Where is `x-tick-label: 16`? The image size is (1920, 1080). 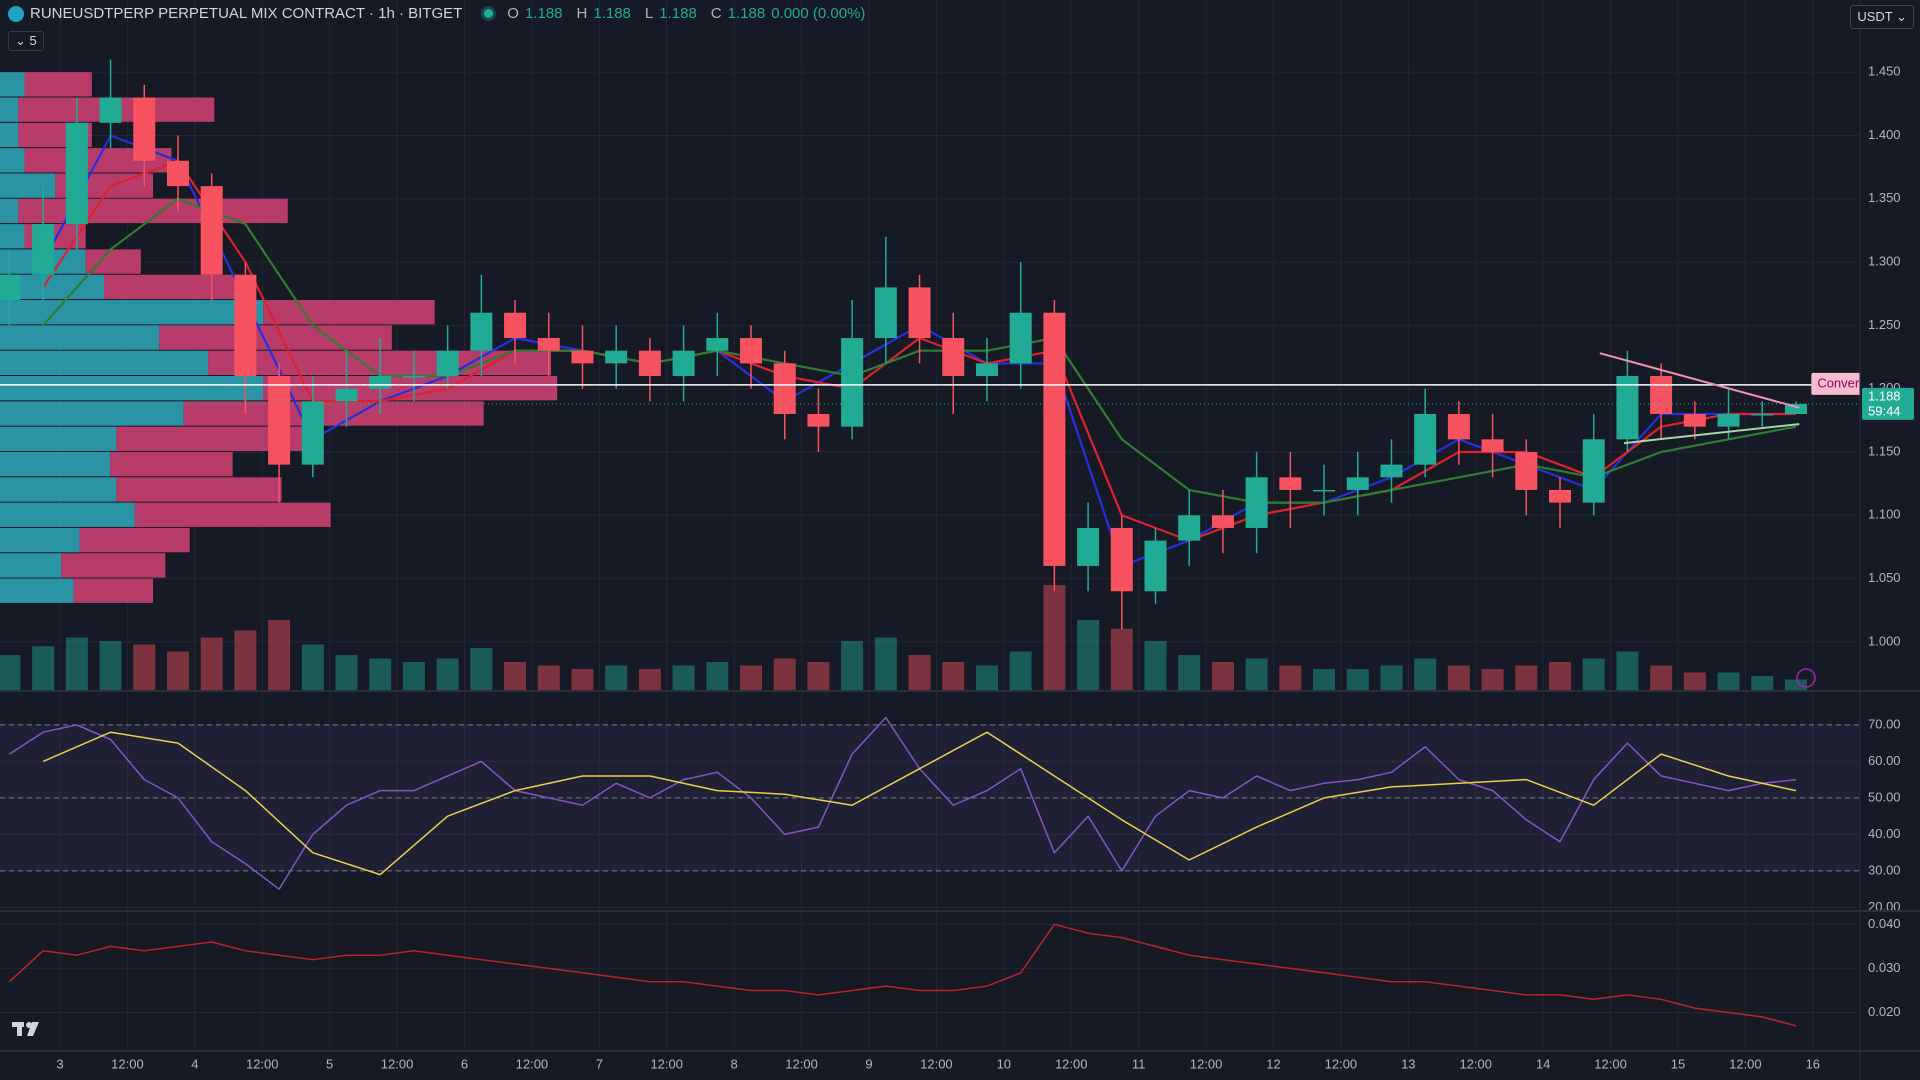
x-tick-label: 16 is located at coordinates (1813, 1063).